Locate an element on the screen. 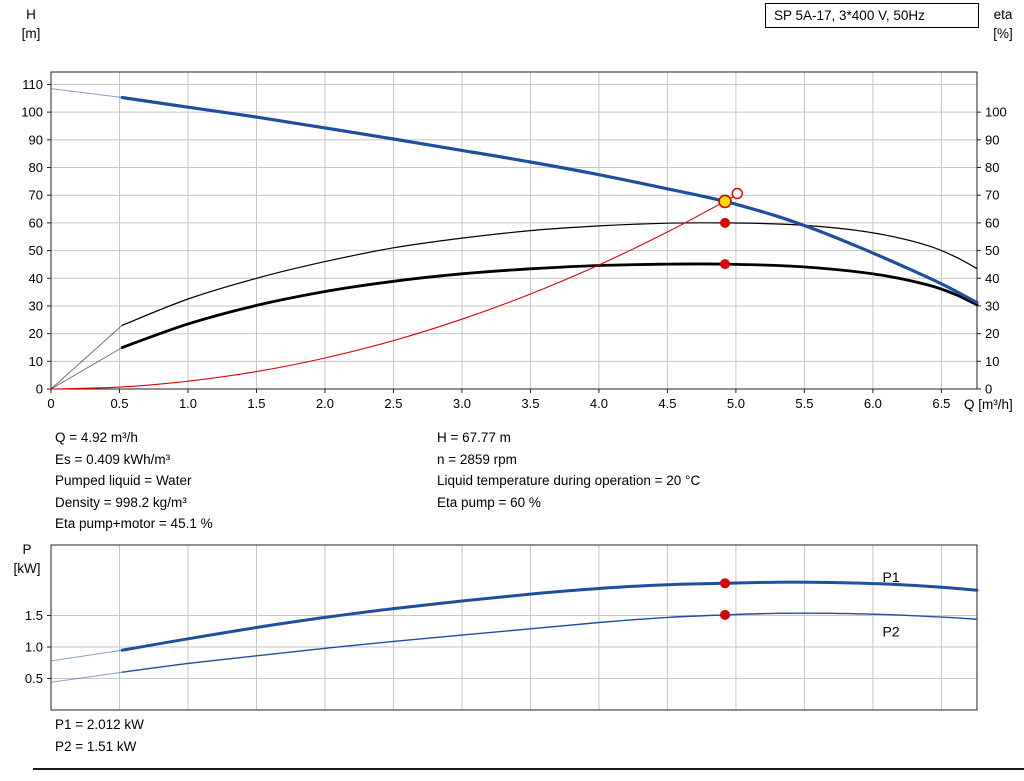  p-axis-label: P [kW] is located at coordinates (27, 559).